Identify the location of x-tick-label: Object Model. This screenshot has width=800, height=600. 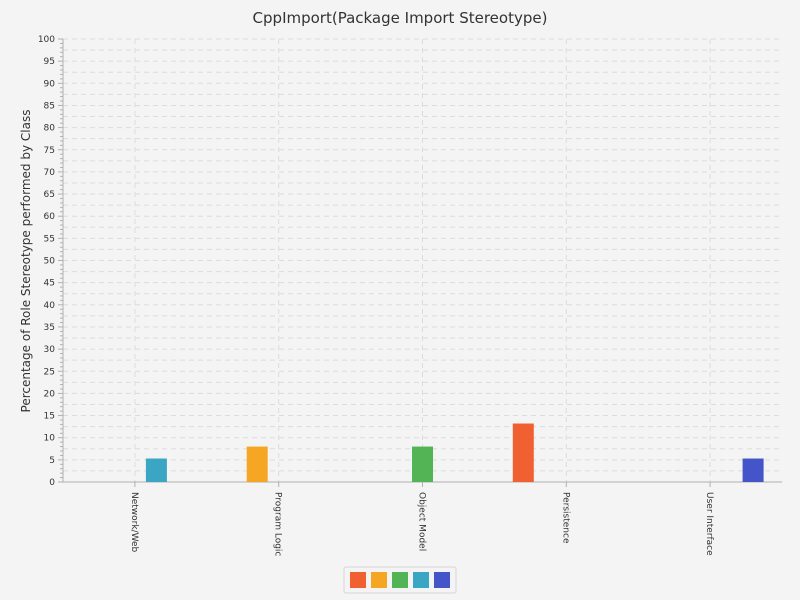
(422, 521).